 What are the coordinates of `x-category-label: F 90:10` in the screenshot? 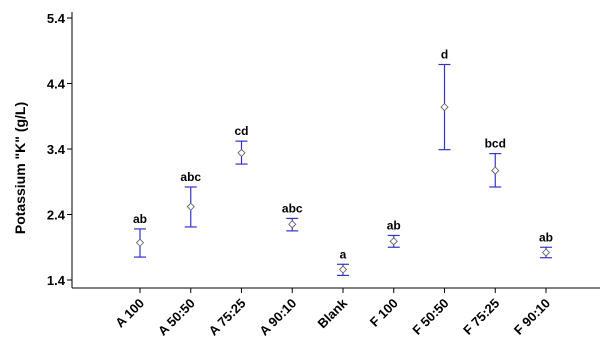 It's located at (532, 317).